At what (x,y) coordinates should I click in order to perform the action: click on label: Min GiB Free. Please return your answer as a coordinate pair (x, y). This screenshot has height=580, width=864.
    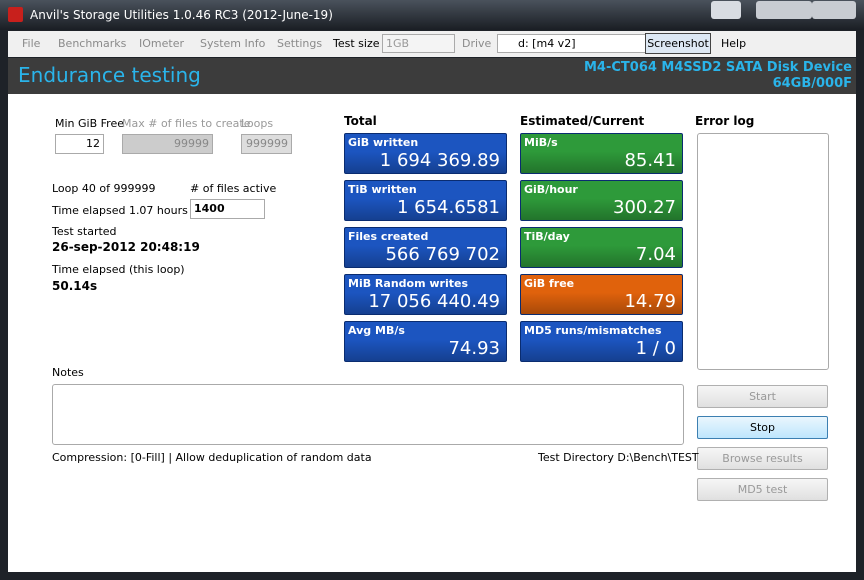
    Looking at the image, I should click on (89, 123).